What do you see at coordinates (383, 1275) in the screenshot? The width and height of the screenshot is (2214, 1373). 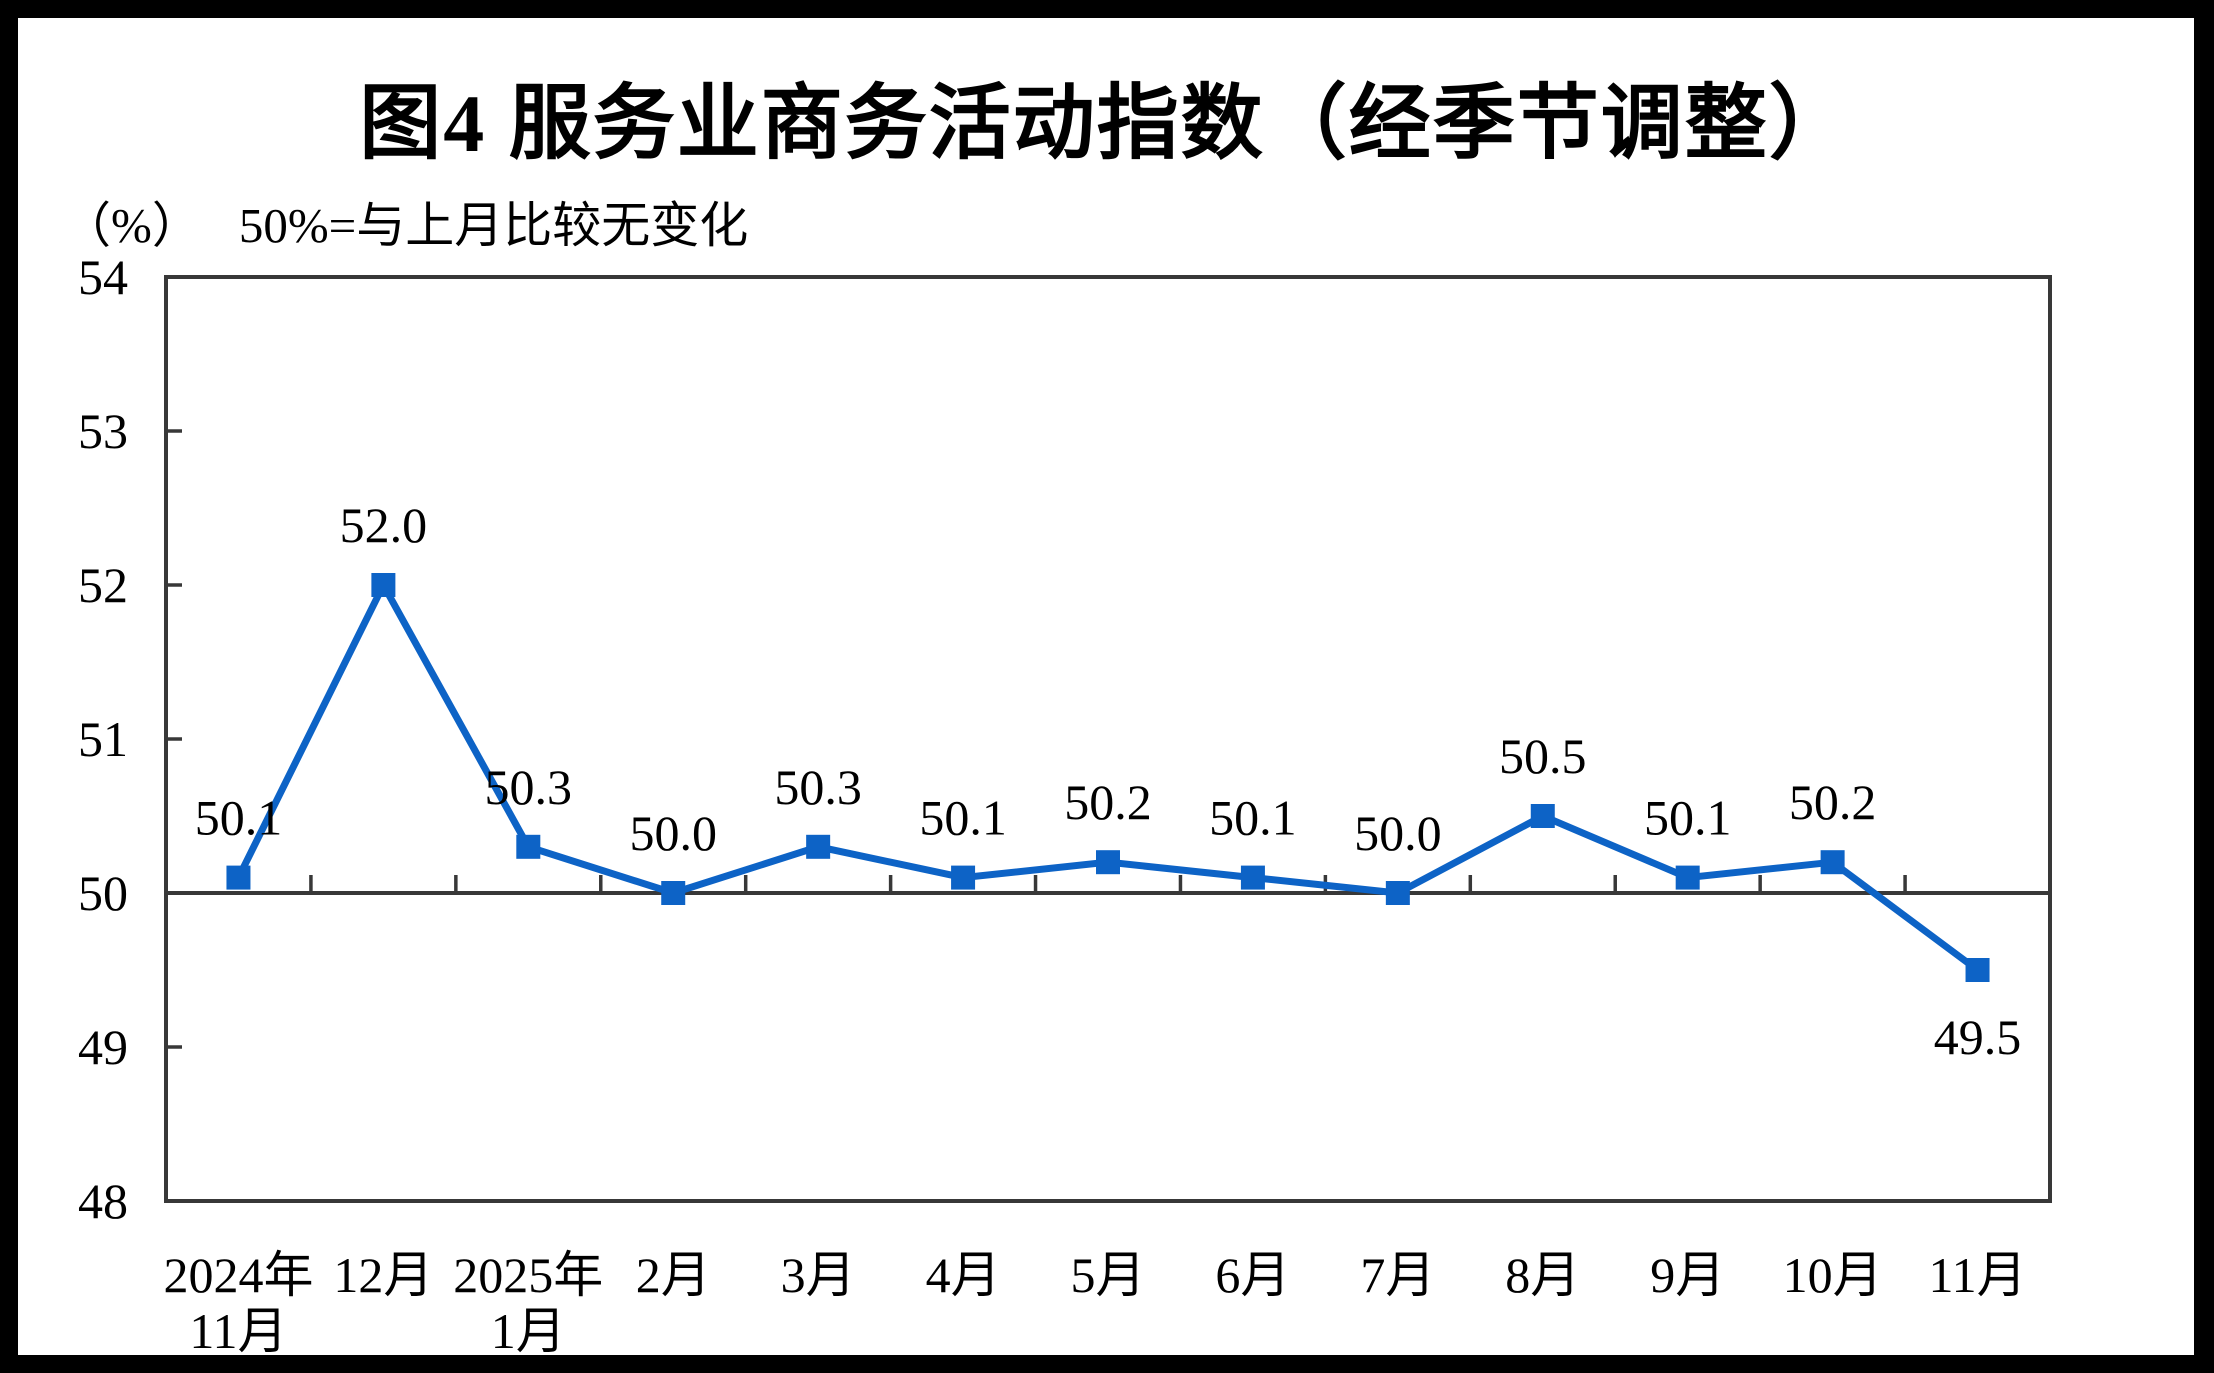 I see `x-tick-label: 12月` at bounding box center [383, 1275].